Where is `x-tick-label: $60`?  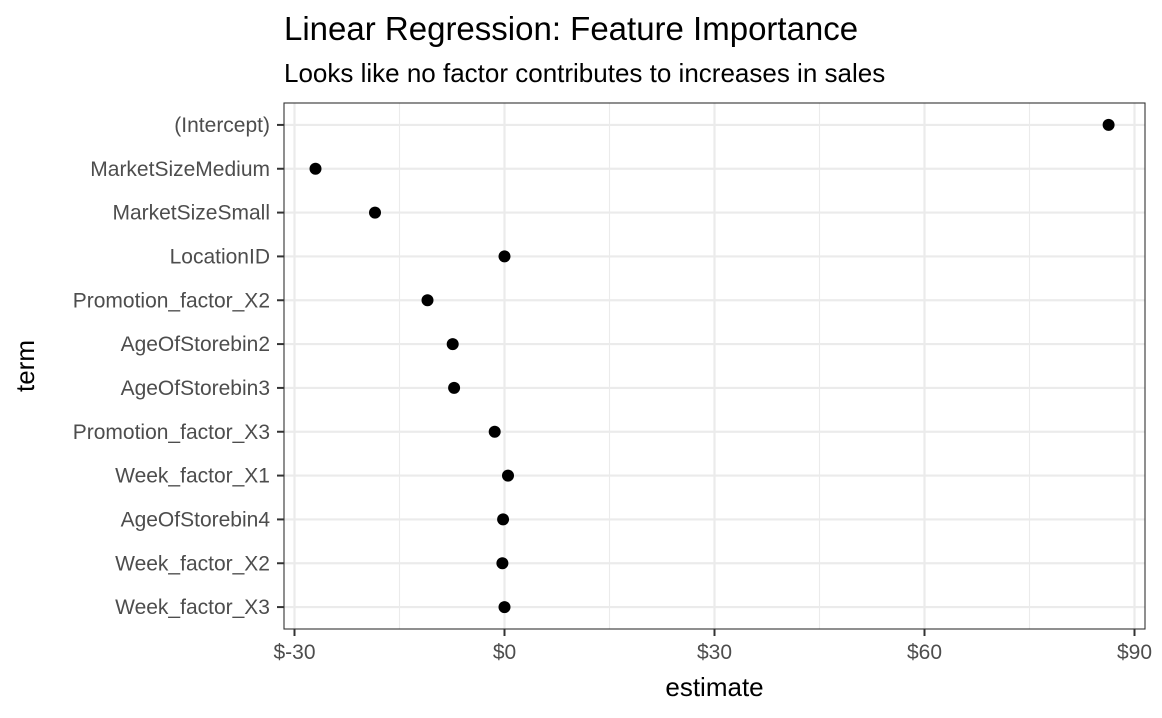 x-tick-label: $60 is located at coordinates (924, 652).